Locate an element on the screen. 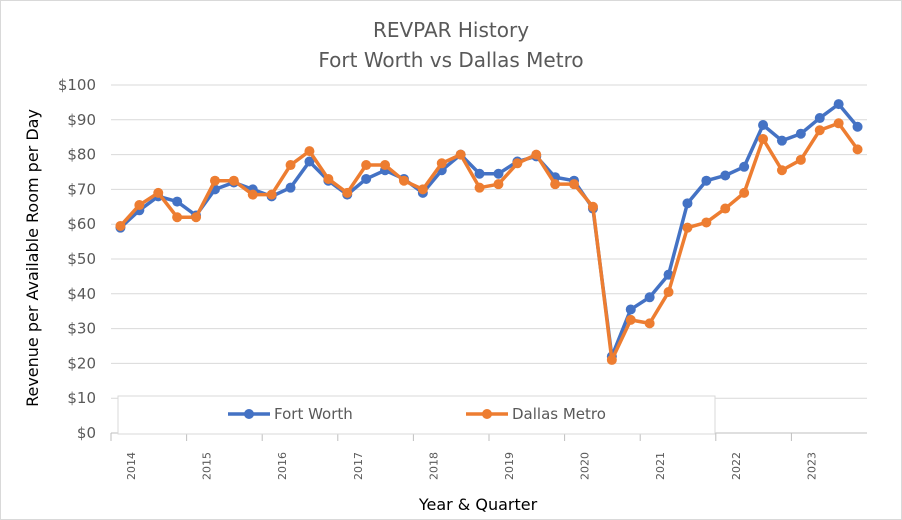  x-tick-label: 2019 is located at coordinates (509, 466).